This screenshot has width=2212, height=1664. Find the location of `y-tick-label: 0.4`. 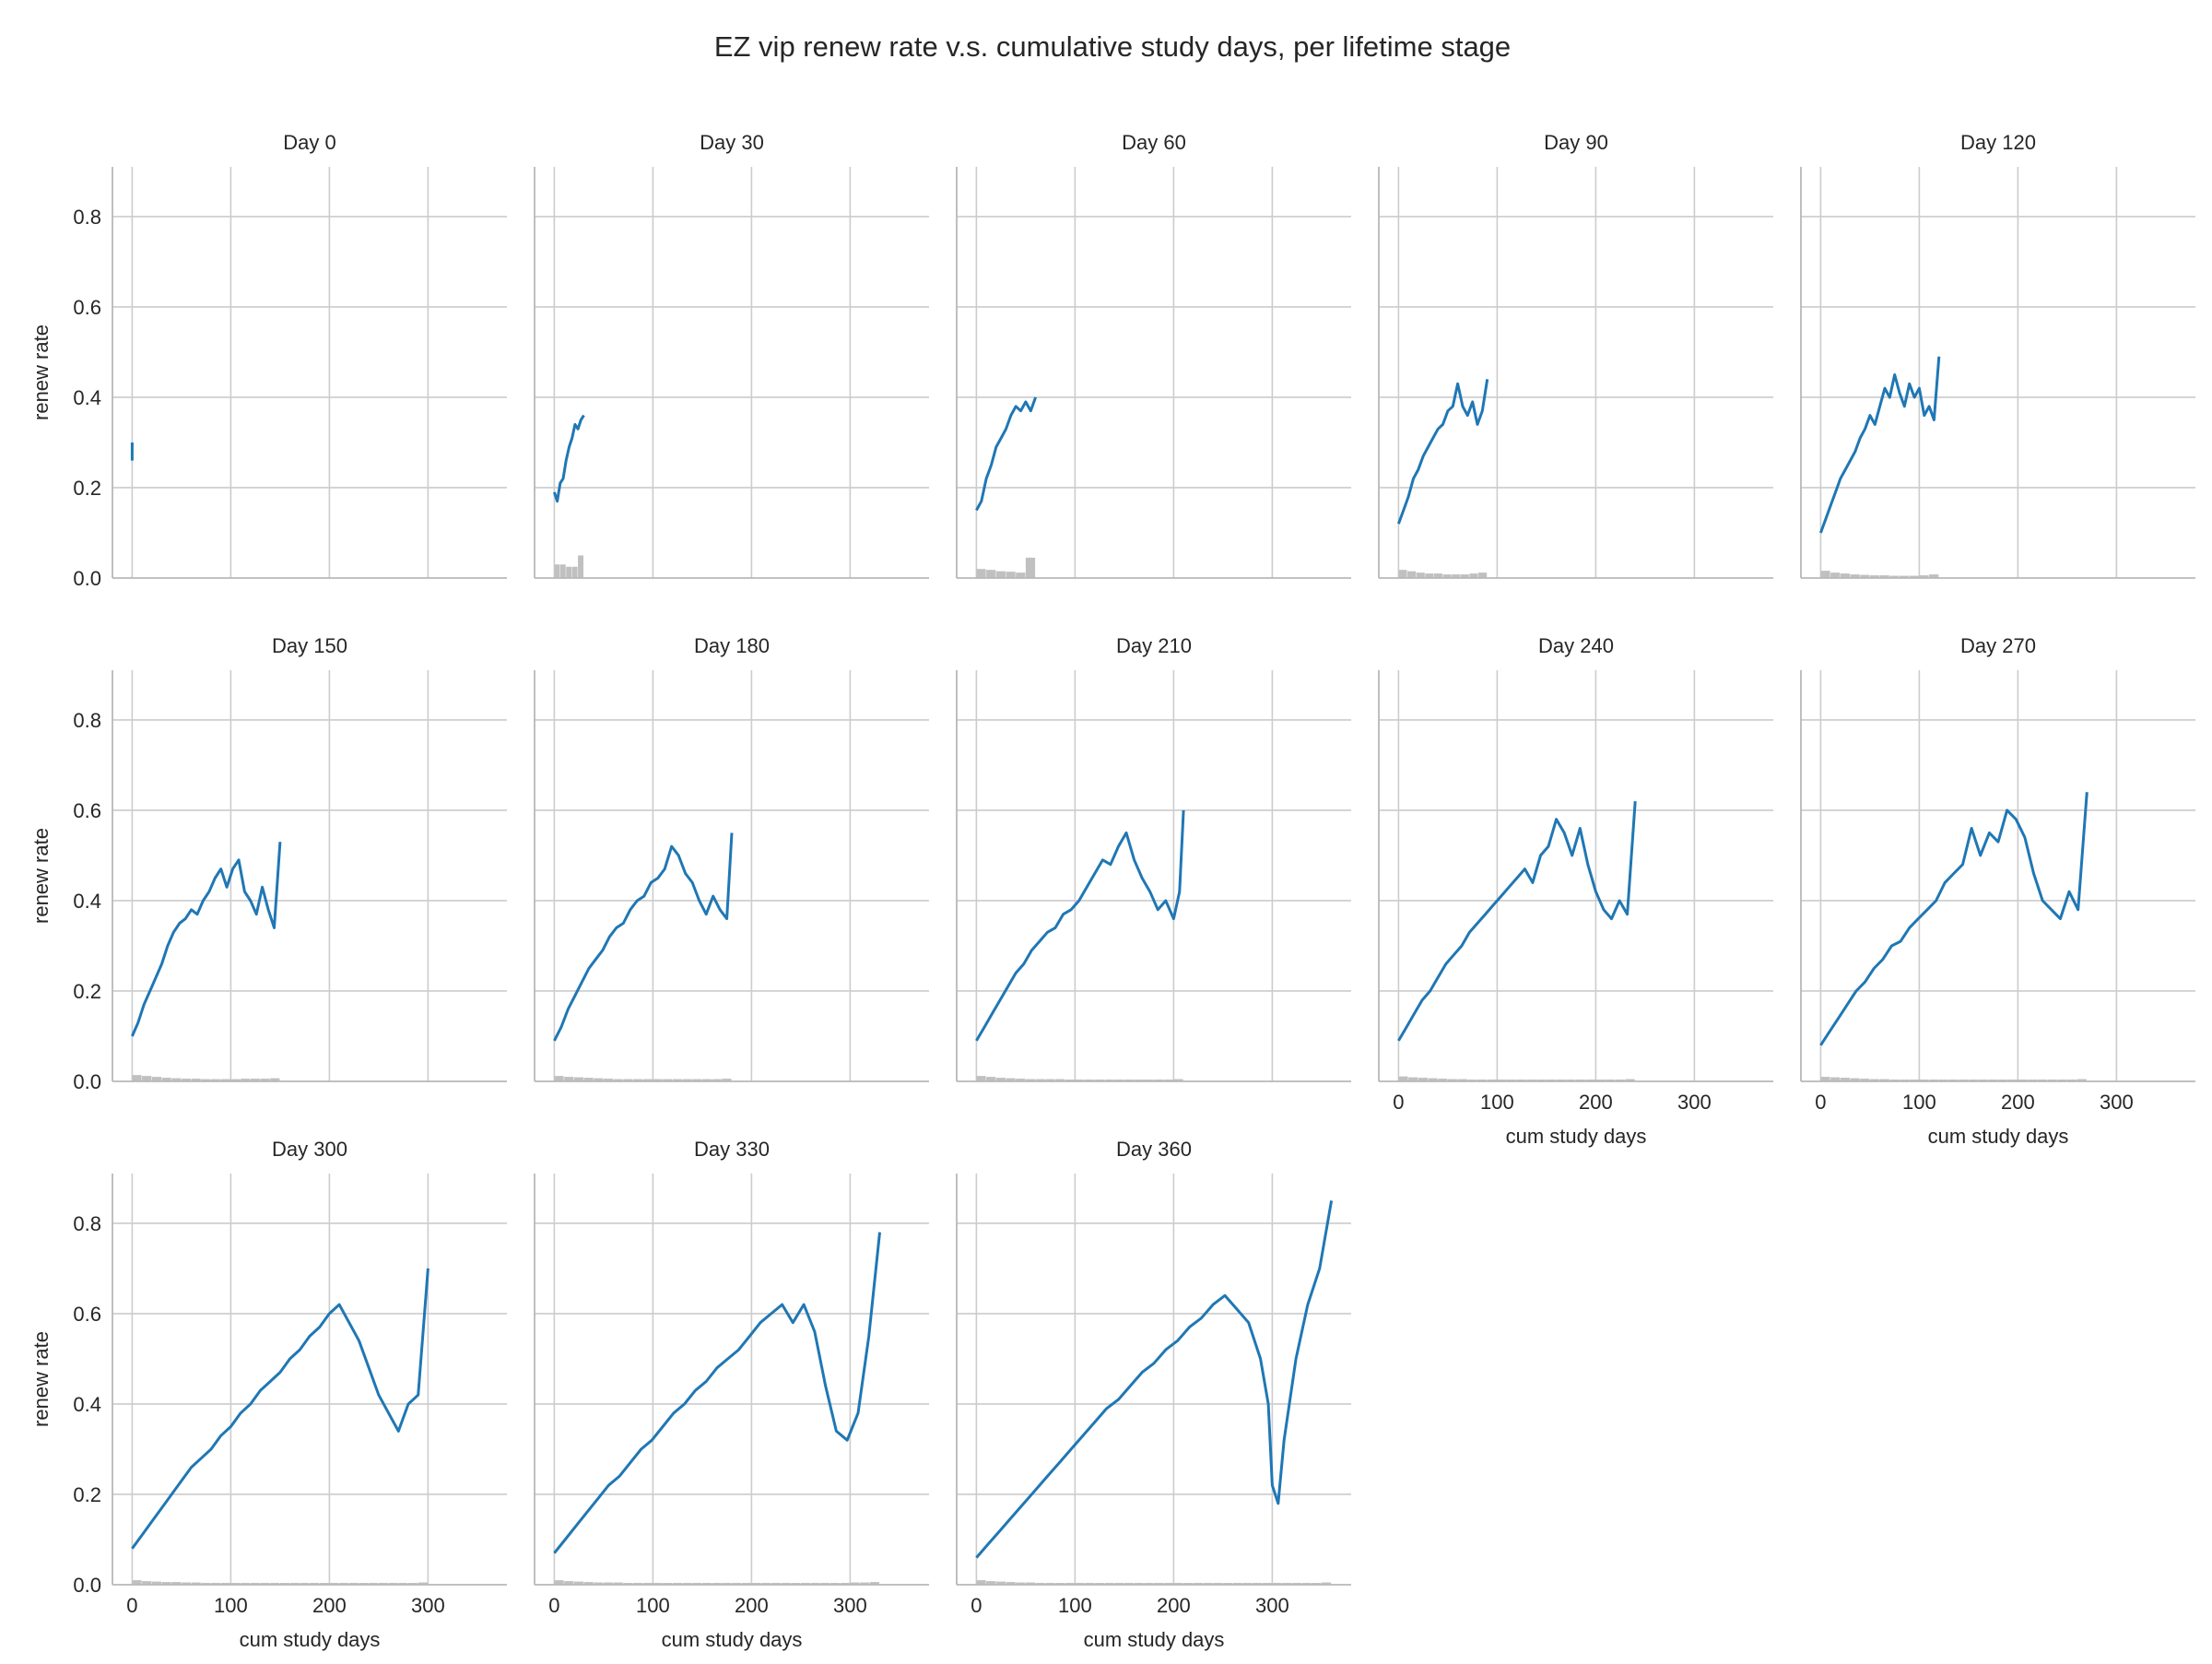

y-tick-label: 0.4 is located at coordinates (87, 901).